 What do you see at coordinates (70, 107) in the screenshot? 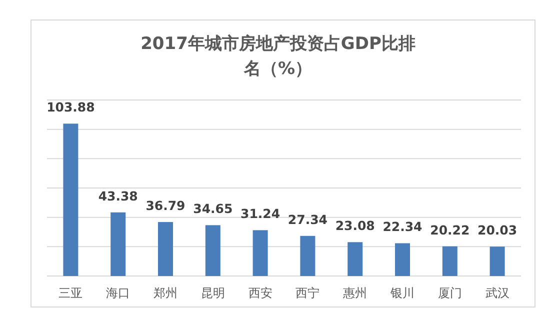
I see `data-label: 103.88` at bounding box center [70, 107].